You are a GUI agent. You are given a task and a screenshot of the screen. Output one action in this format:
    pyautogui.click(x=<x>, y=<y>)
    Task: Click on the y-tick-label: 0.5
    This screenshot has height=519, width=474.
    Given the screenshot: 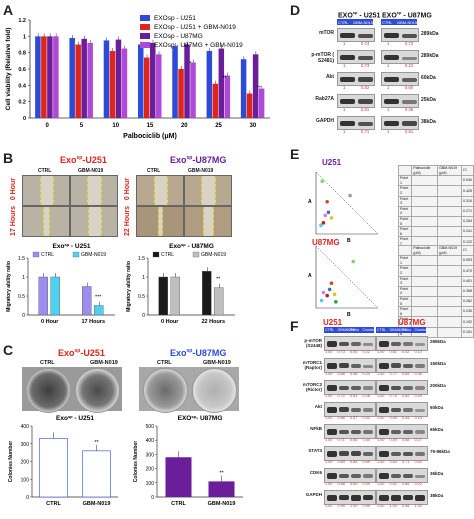 What is the action you would take?
    pyautogui.click(x=141, y=297)
    